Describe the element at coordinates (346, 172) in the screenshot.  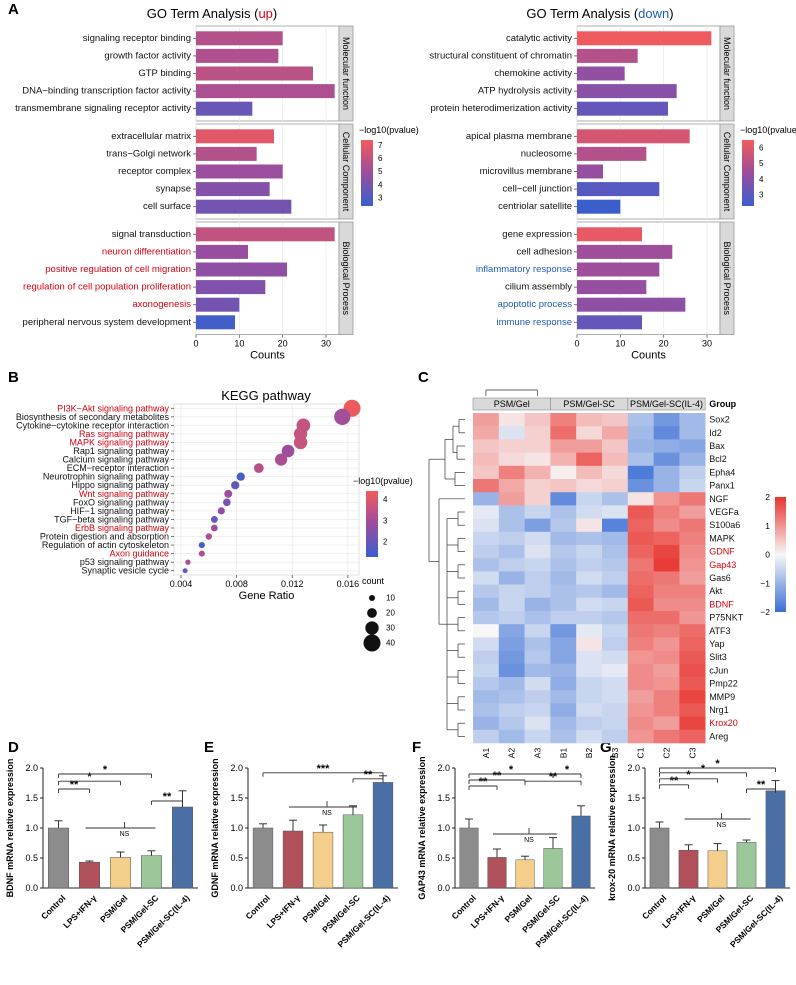
I see `go-facet-label: Cellular Component` at that location.